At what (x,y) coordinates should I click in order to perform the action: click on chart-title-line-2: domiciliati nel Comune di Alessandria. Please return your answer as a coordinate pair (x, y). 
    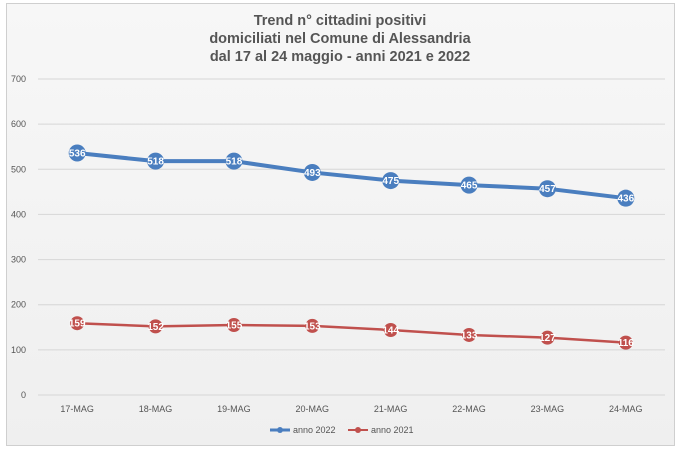
    Looking at the image, I should click on (340, 39).